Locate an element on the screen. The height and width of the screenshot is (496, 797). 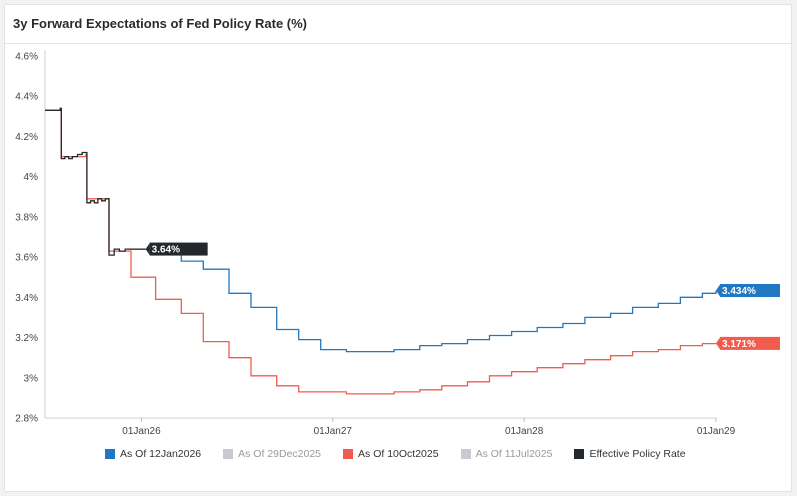
x-tick-label: 01Jan27 is located at coordinates (333, 431).